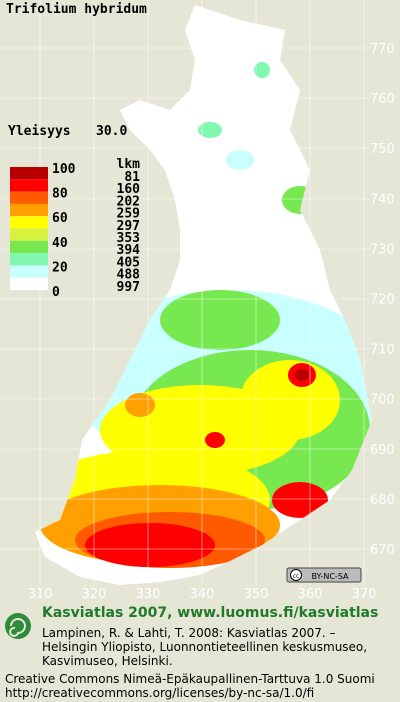 The height and width of the screenshot is (702, 400). What do you see at coordinates (128, 262) in the screenshot?
I see `legend-count: 405` at bounding box center [128, 262].